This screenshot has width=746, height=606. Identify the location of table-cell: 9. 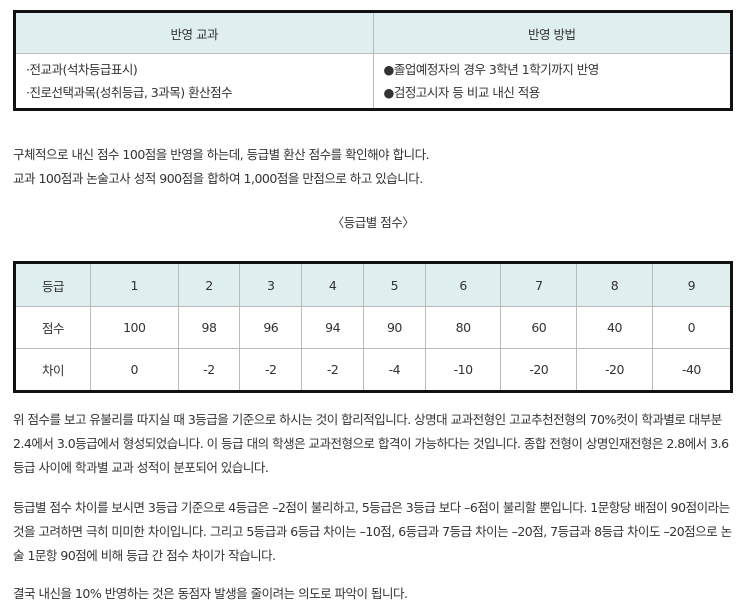
(692, 284).